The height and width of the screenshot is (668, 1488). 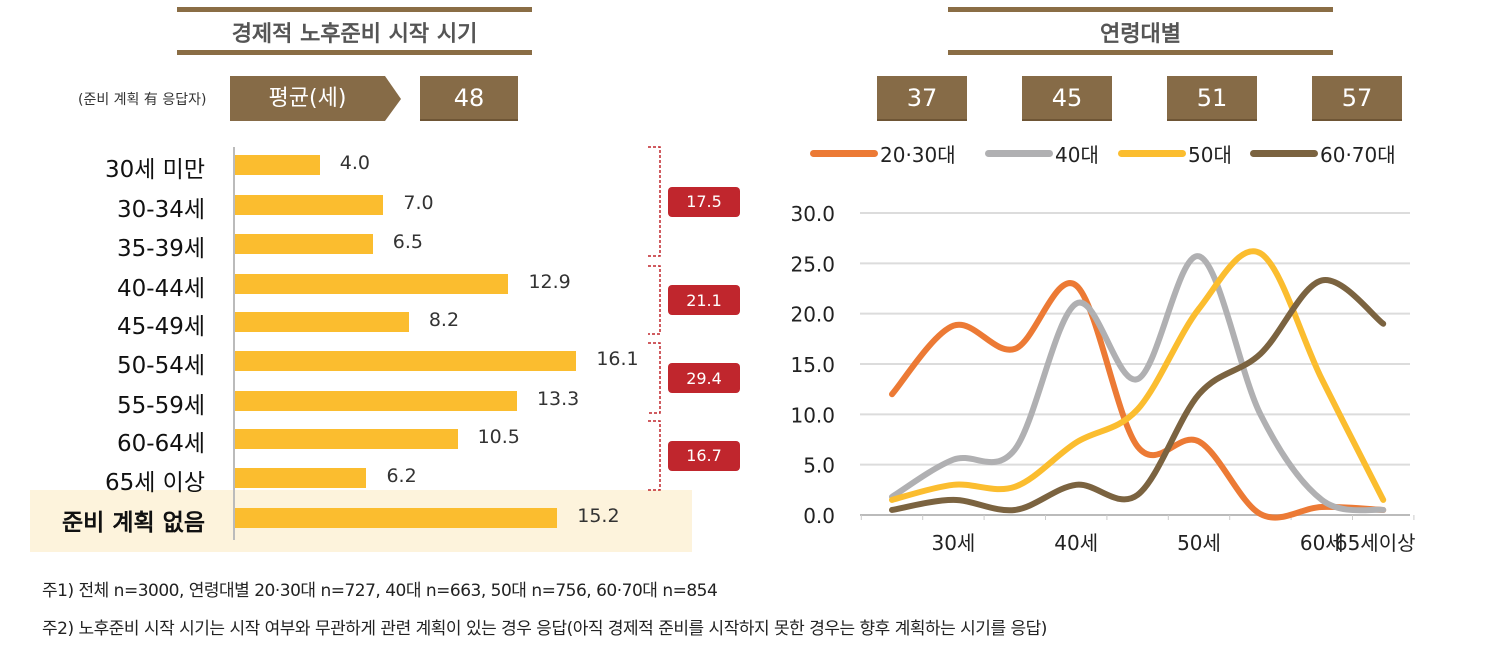 I want to click on group-total-badge: 21.1, so click(x=704, y=300).